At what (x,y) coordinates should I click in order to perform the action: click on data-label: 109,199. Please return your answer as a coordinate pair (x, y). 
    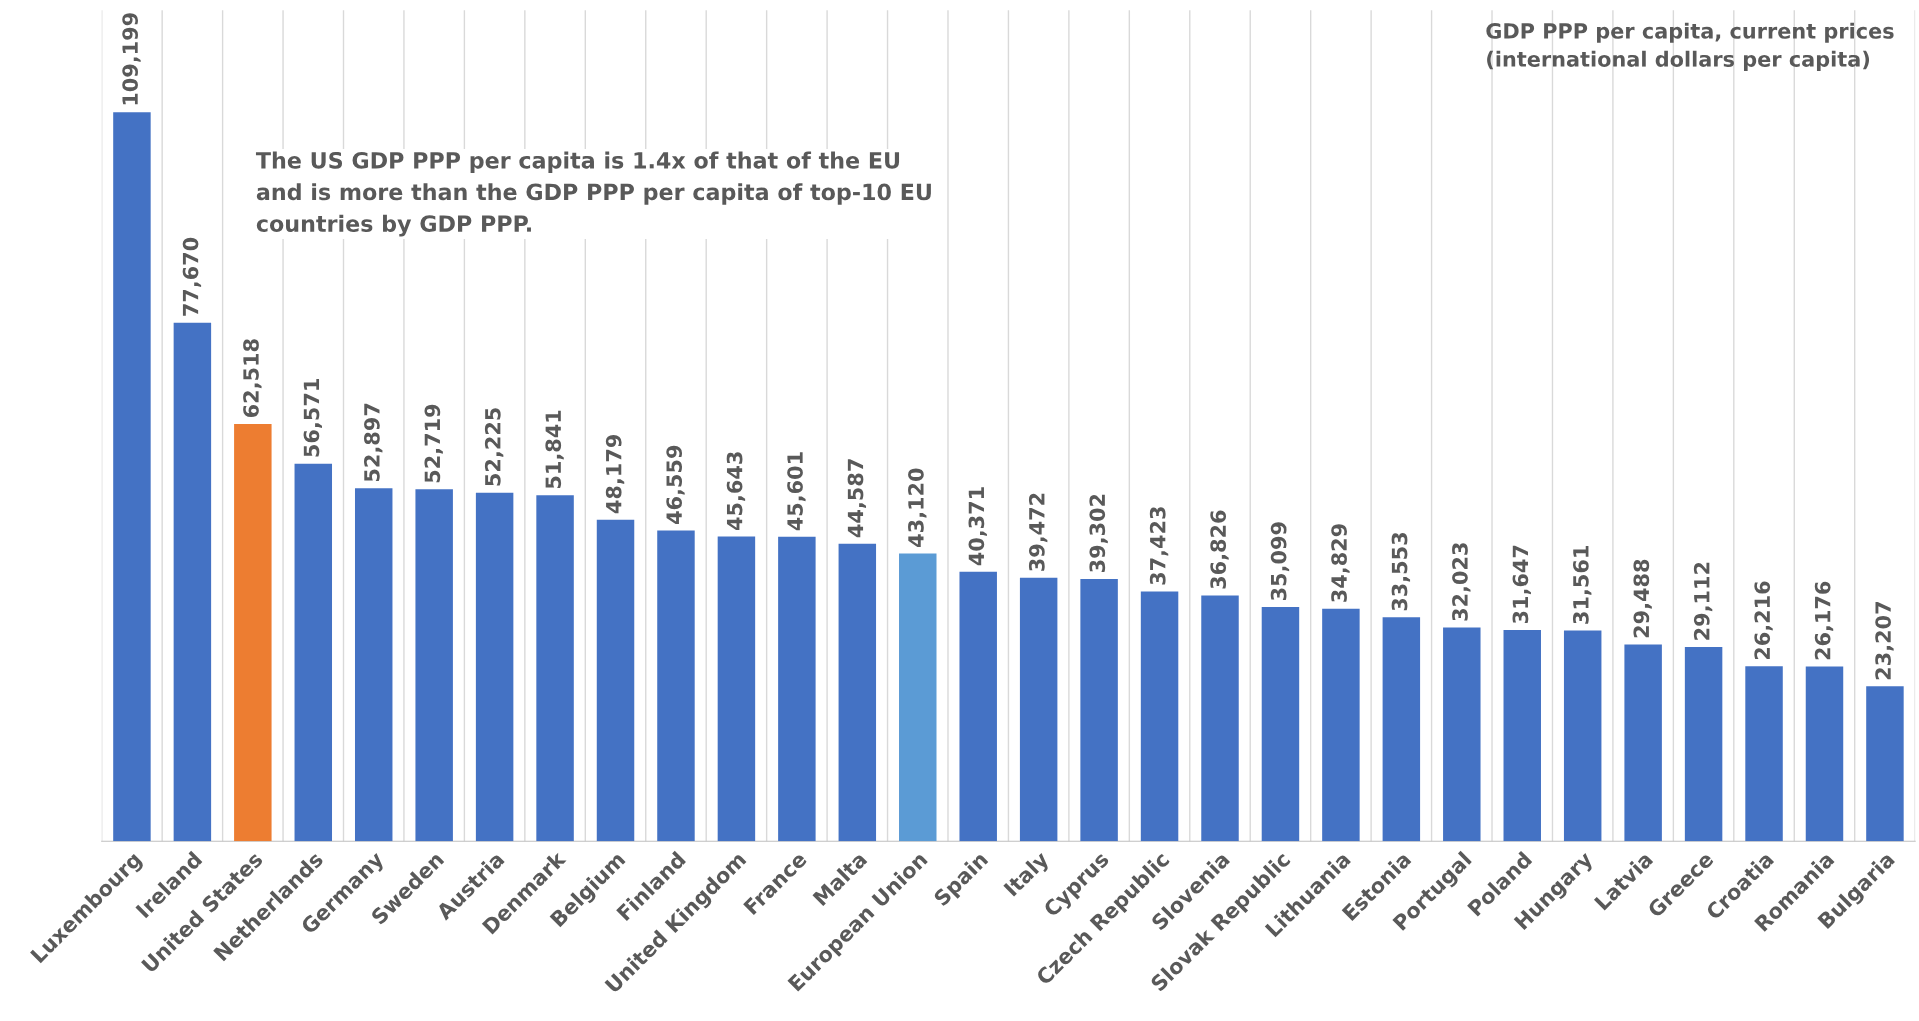
    Looking at the image, I should click on (131, 59).